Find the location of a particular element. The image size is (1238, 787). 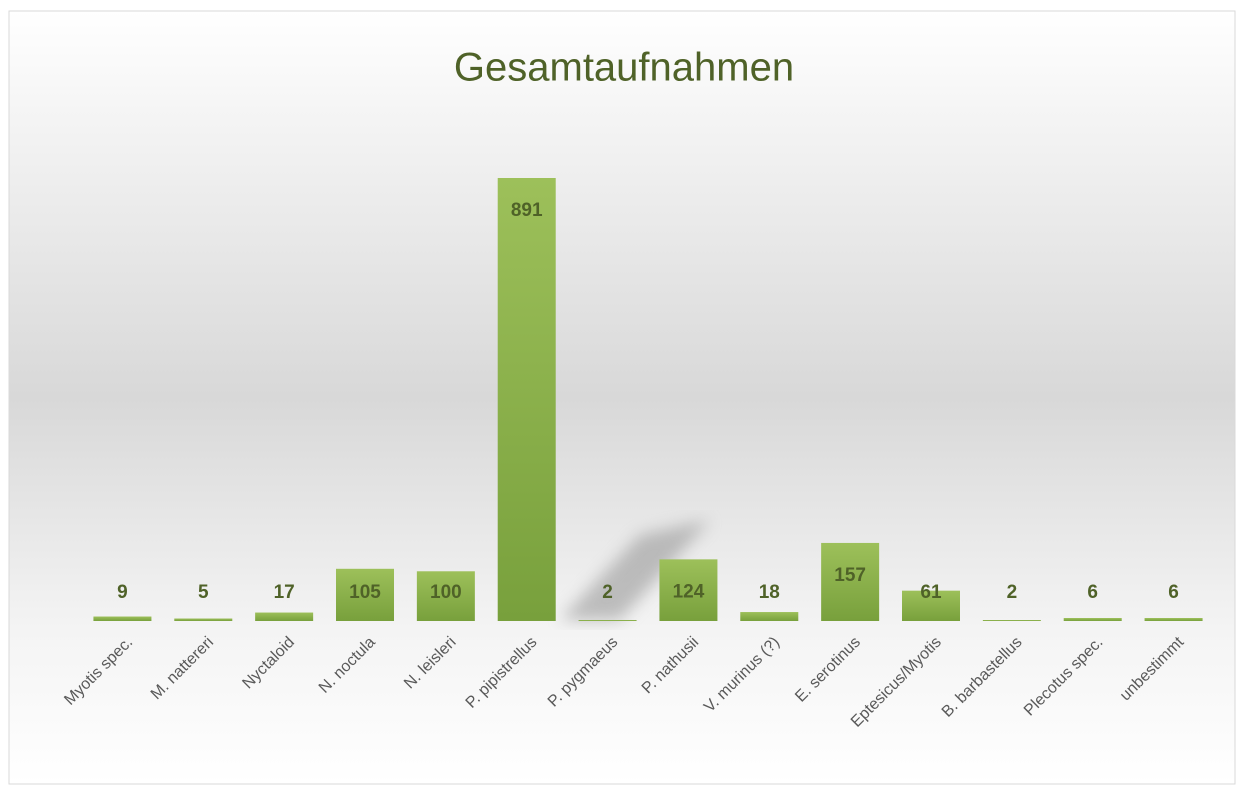

chart-title: Gesamtaufnahmen is located at coordinates (624, 68).